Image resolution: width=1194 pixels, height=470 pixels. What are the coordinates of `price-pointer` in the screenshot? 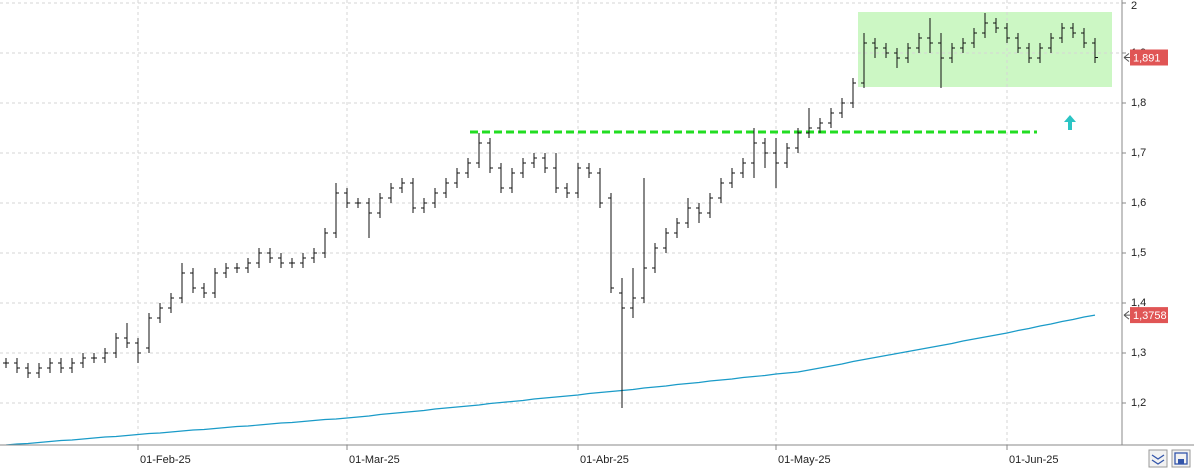 It's located at (1126, 315).